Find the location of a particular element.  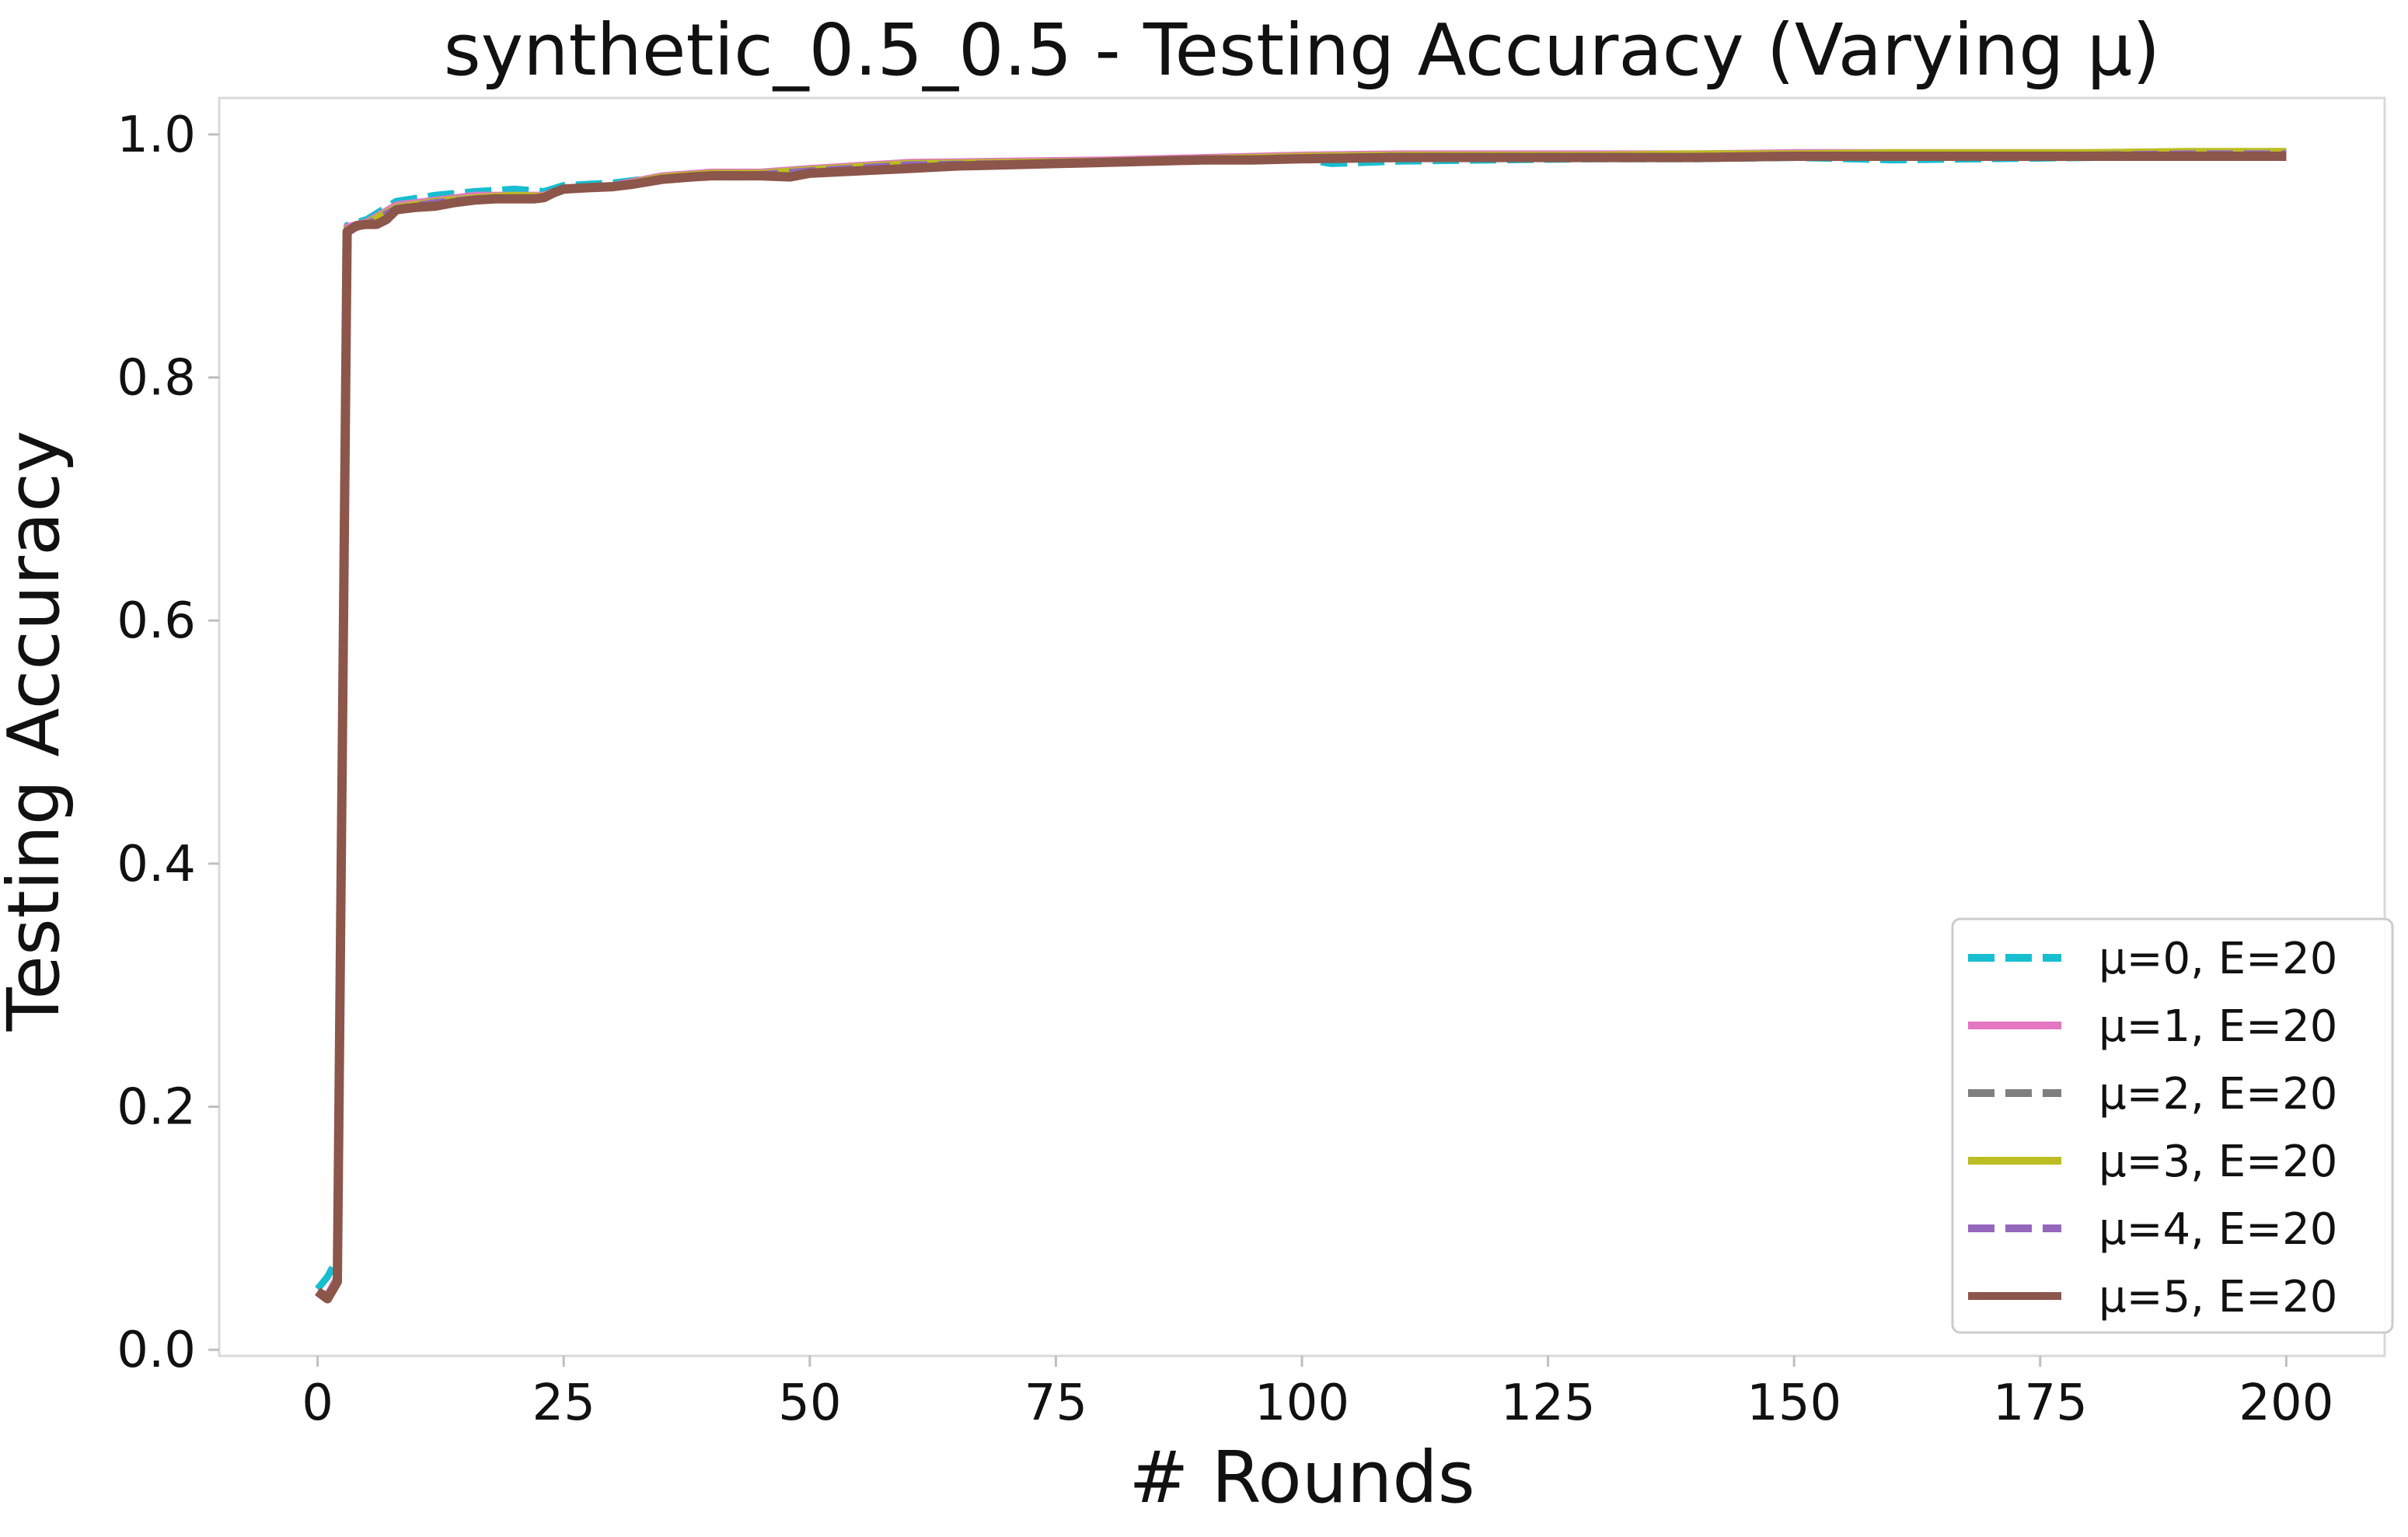

y-tick-label: 1.0 is located at coordinates (156, 135).